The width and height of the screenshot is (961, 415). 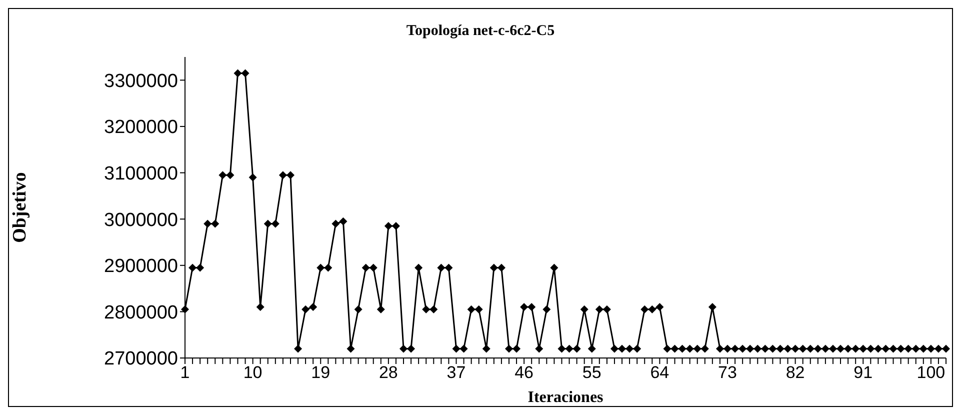 I want to click on y-tick-label: 2800000, so click(x=141, y=313).